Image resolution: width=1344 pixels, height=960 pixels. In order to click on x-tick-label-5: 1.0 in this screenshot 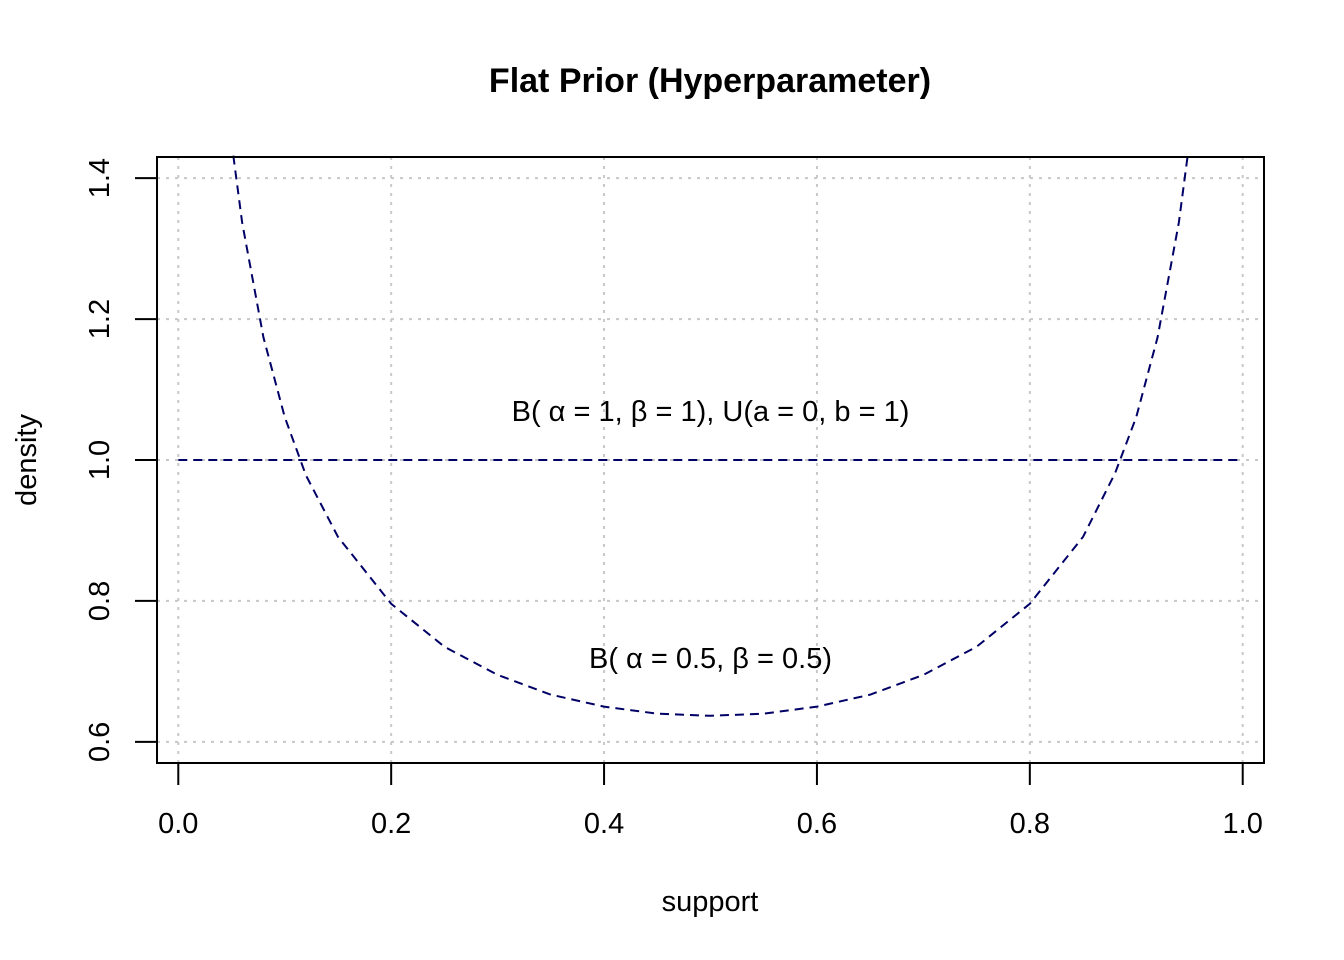, I will do `click(1243, 824)`.